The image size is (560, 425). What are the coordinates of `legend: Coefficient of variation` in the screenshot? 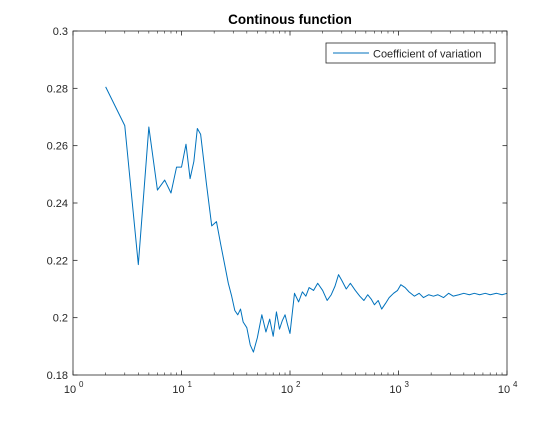 It's located at (410, 53).